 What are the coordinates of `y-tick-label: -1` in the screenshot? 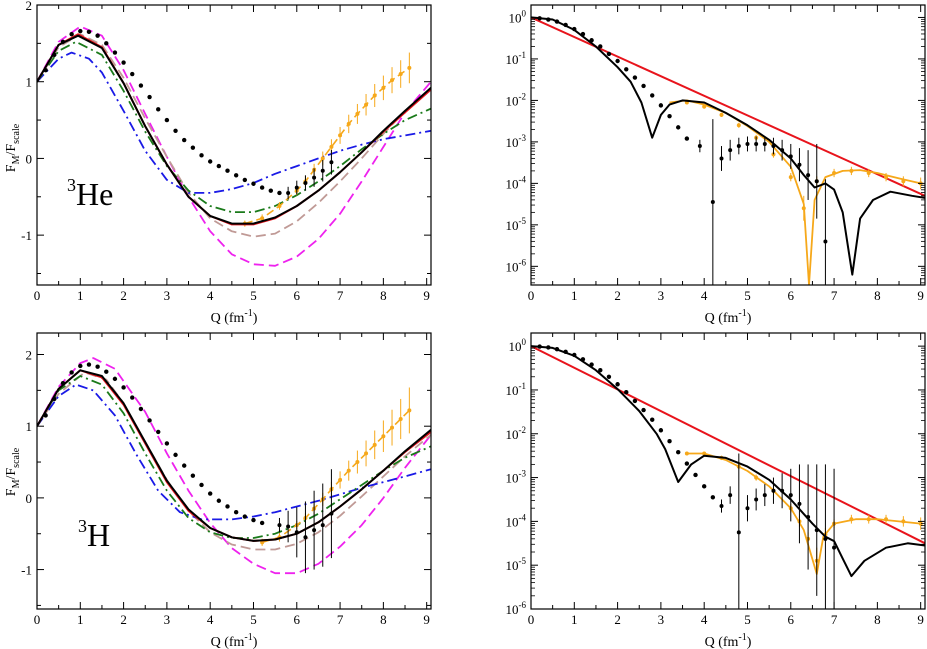 It's located at (26, 235).